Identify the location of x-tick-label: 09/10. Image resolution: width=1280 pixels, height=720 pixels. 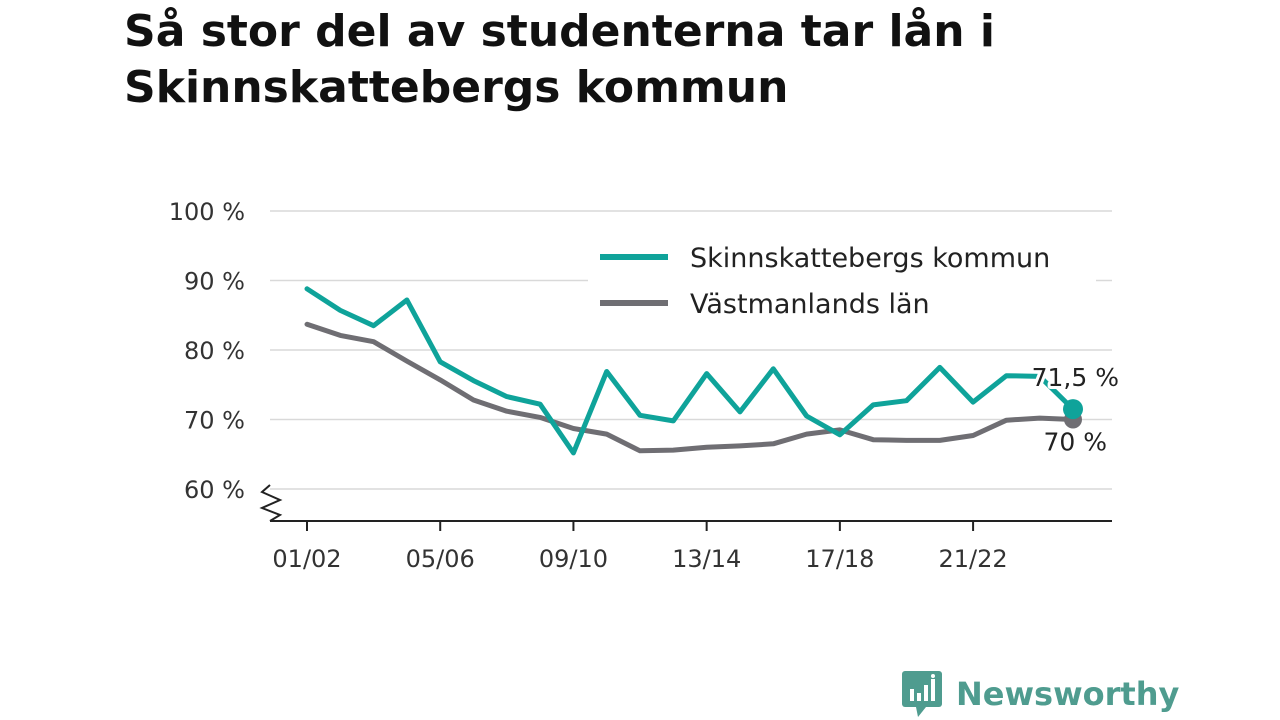
(573, 559).